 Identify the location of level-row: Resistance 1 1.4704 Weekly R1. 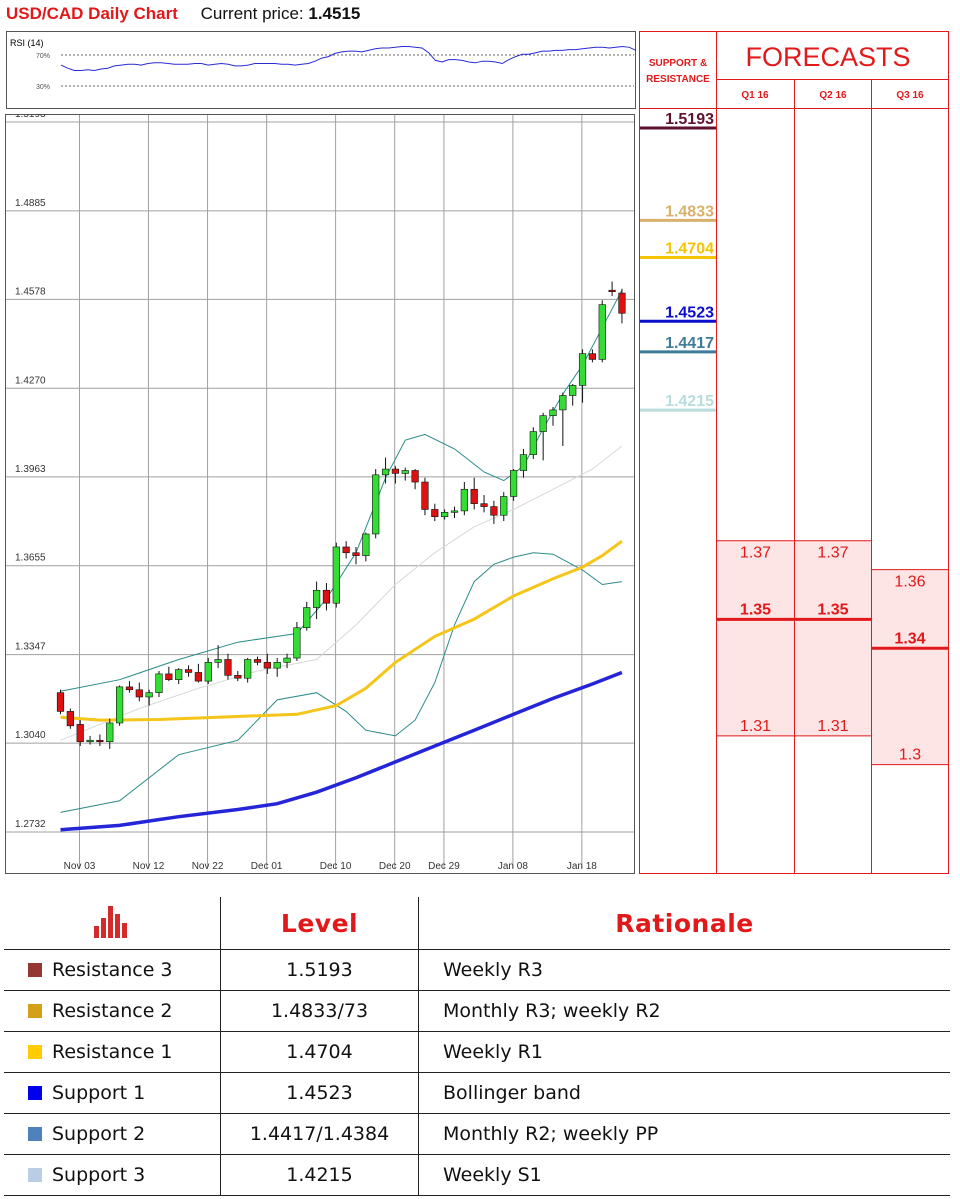
(477, 1052).